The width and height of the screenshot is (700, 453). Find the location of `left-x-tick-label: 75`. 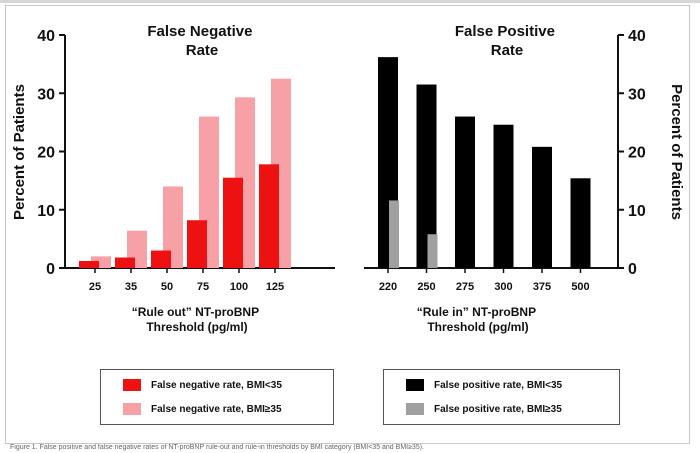

left-x-tick-label: 75 is located at coordinates (203, 287).